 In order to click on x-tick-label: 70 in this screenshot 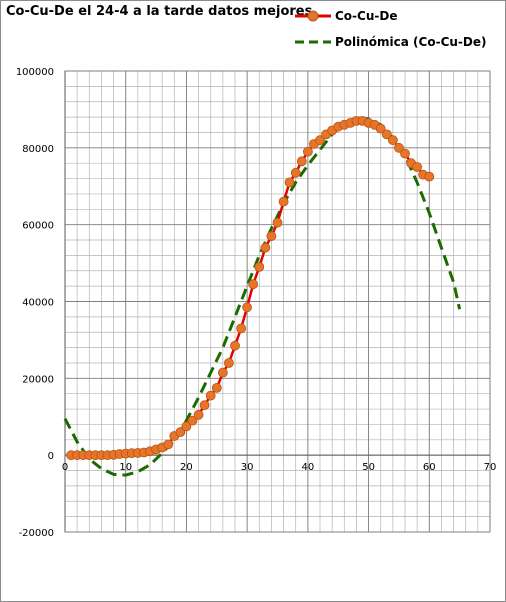, I will do `click(490, 467)`.